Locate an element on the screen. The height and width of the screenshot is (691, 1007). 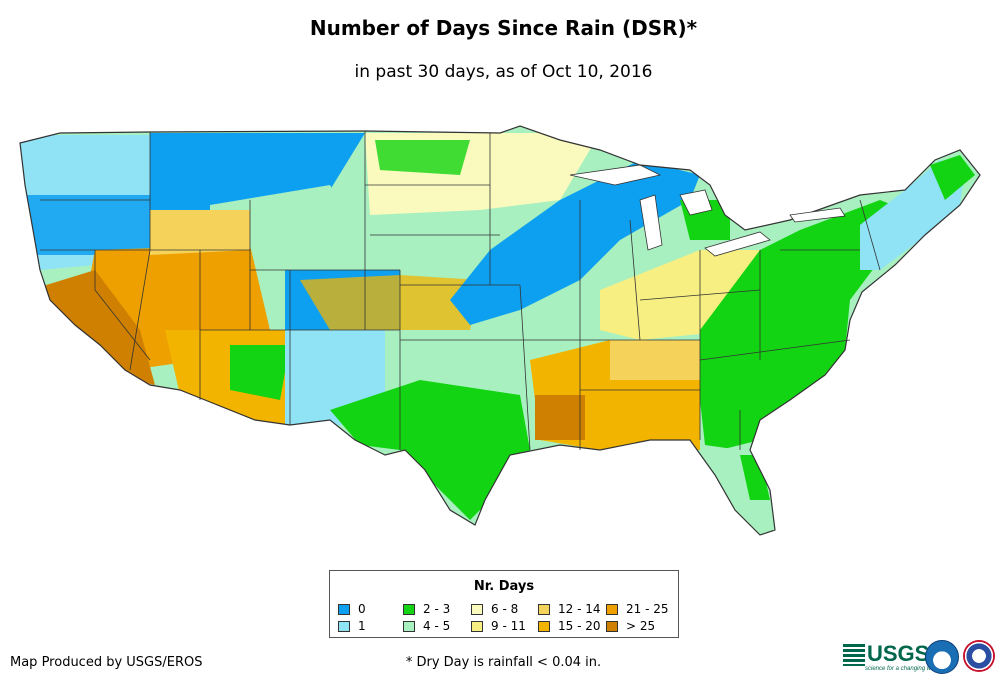
legend-item-gt-25: > 25 is located at coordinates (630, 626).